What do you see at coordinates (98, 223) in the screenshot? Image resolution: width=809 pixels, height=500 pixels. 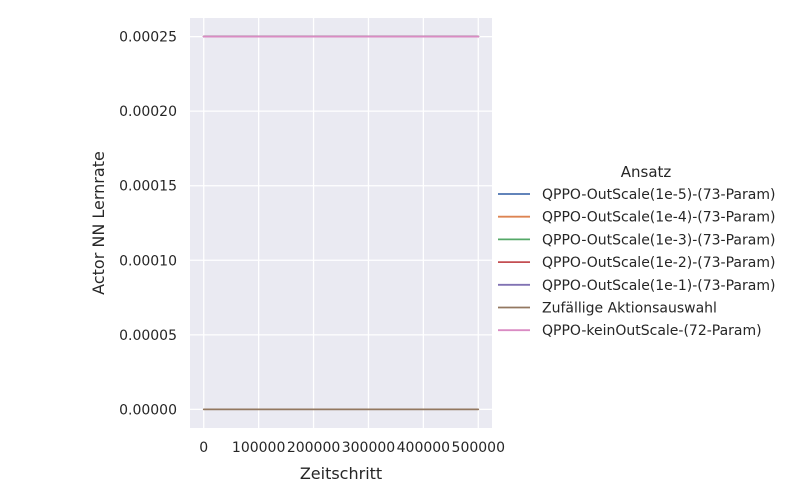 I see `y-axis-label: Actor NN Lernrate` at bounding box center [98, 223].